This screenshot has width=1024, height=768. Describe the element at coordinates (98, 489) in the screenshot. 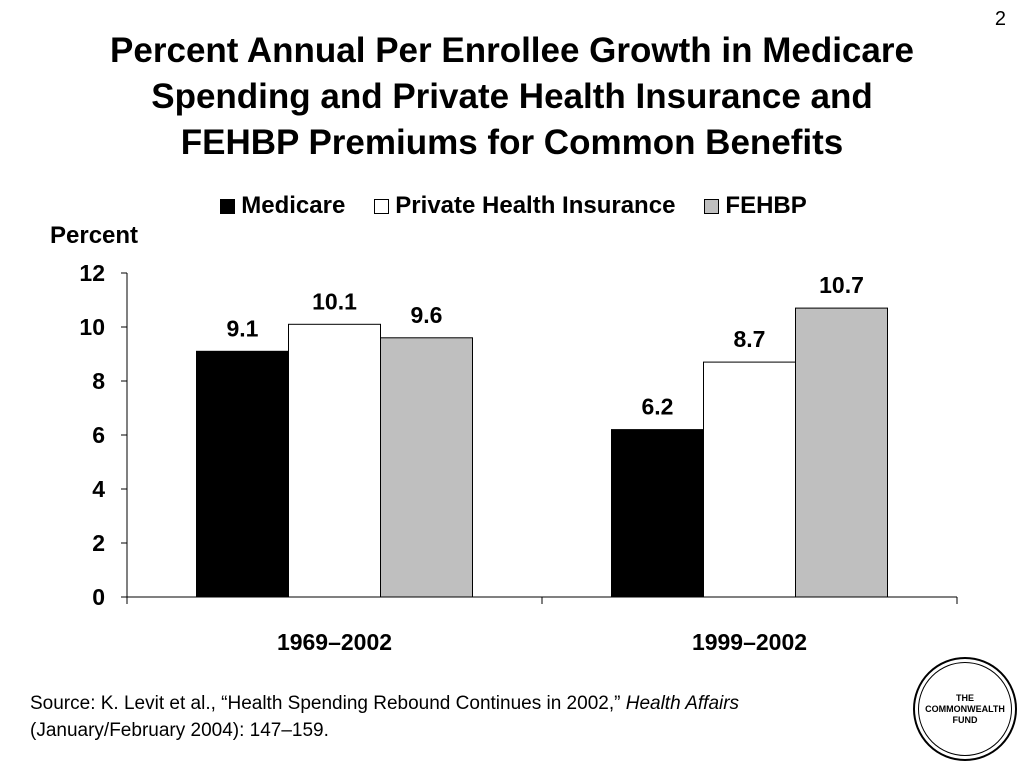

I see `y-tick-label: 4` at that location.